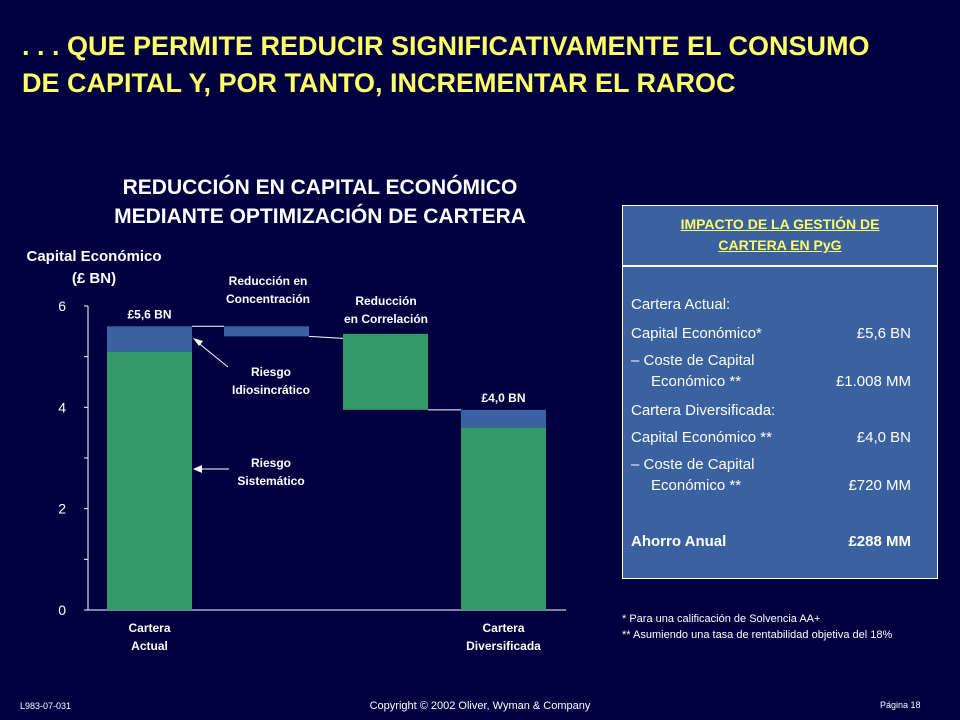 This screenshot has width=960, height=720. Describe the element at coordinates (879, 541) in the screenshot. I see `saving-value: £288 MM` at that location.